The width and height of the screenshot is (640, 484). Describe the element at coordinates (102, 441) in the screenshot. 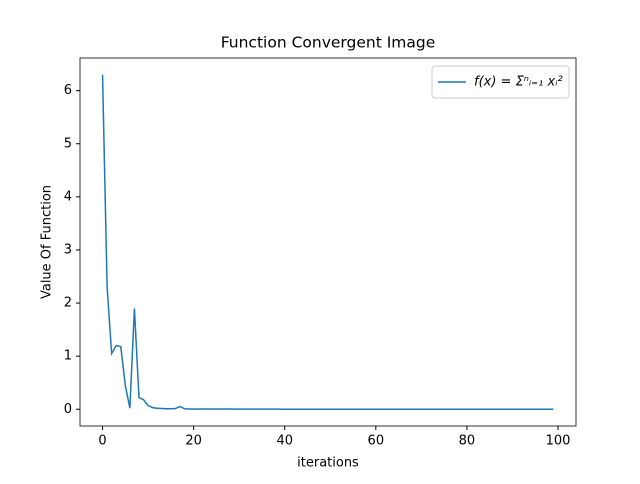

I see `x-tick-label: 0` at that location.